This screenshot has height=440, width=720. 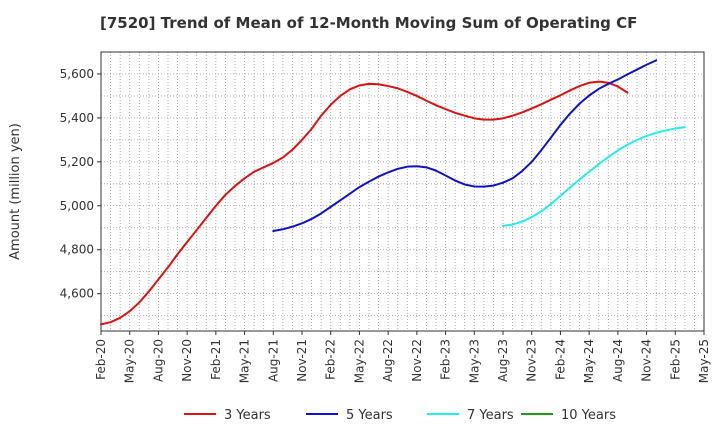 What do you see at coordinates (369, 415) in the screenshot?
I see `legend-label-5-years: 5 Years` at bounding box center [369, 415].